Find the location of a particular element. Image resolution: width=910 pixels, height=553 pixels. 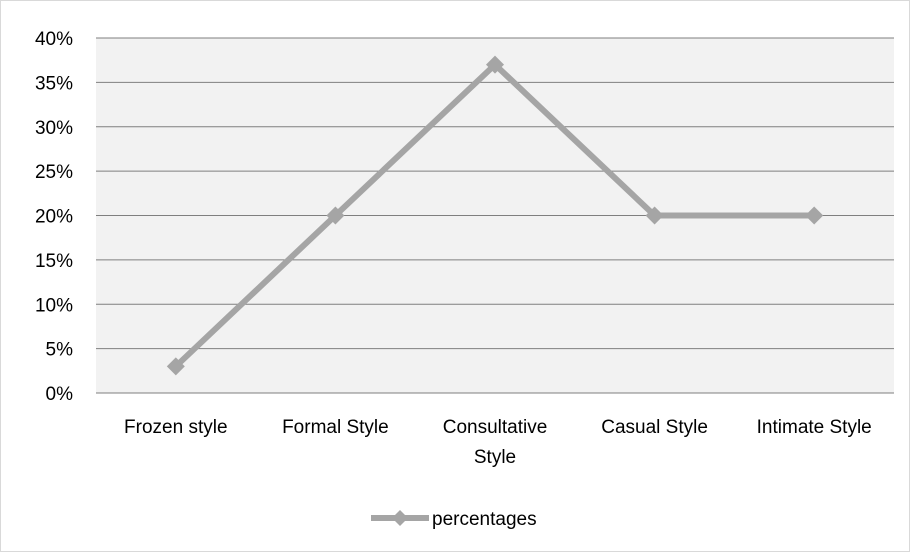

y-tick-label: 5% is located at coordinates (60, 350).